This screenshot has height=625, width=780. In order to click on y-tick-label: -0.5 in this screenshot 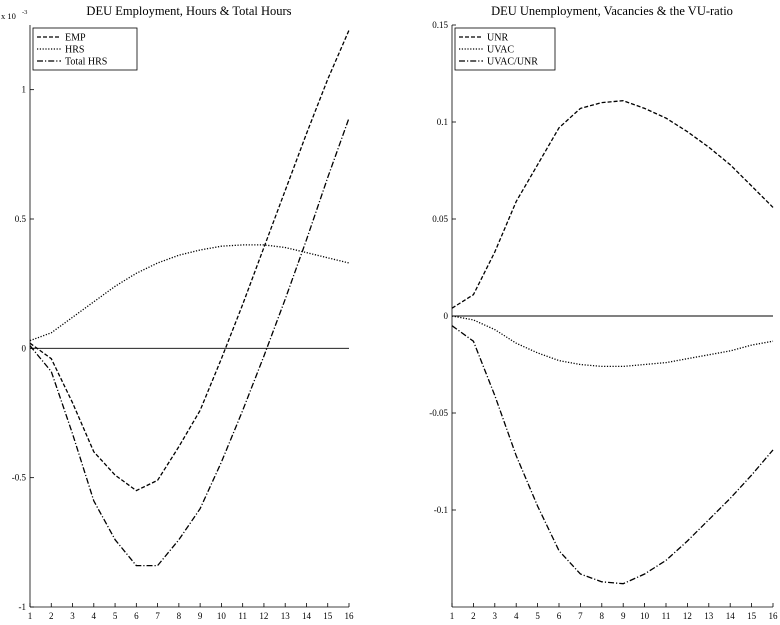, I will do `click(19, 478)`.